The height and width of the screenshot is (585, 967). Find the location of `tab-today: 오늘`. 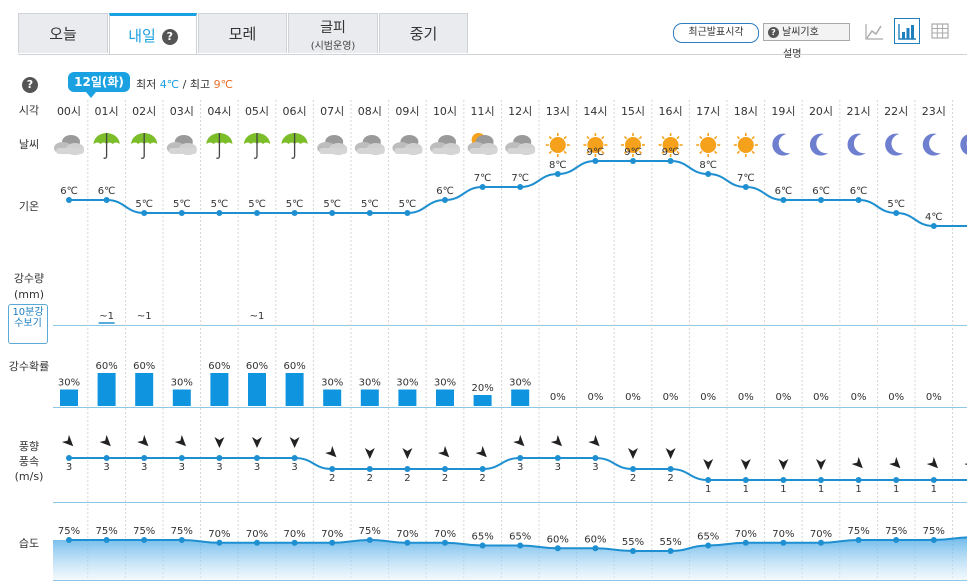

tab-today: 오늘 is located at coordinates (63, 33).